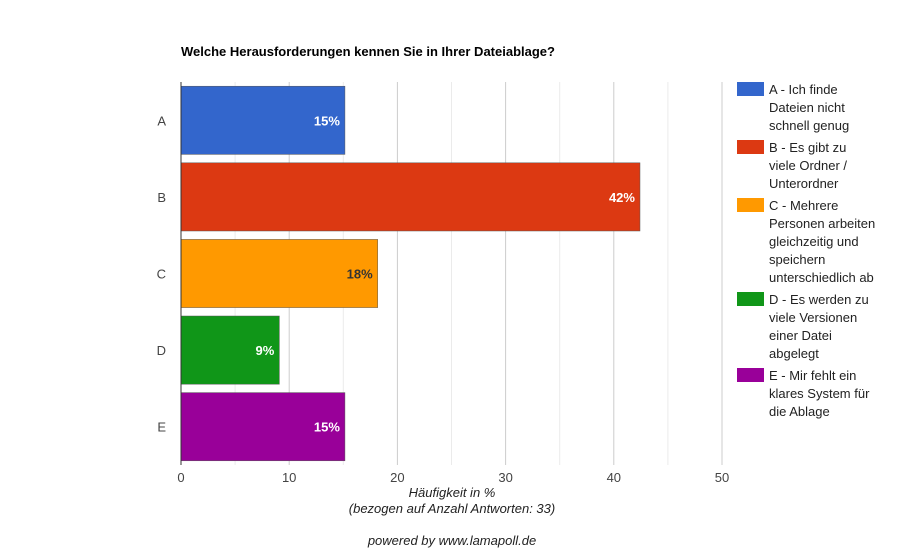  What do you see at coordinates (180, 477) in the screenshot?
I see `x-tick-label: 0` at bounding box center [180, 477].